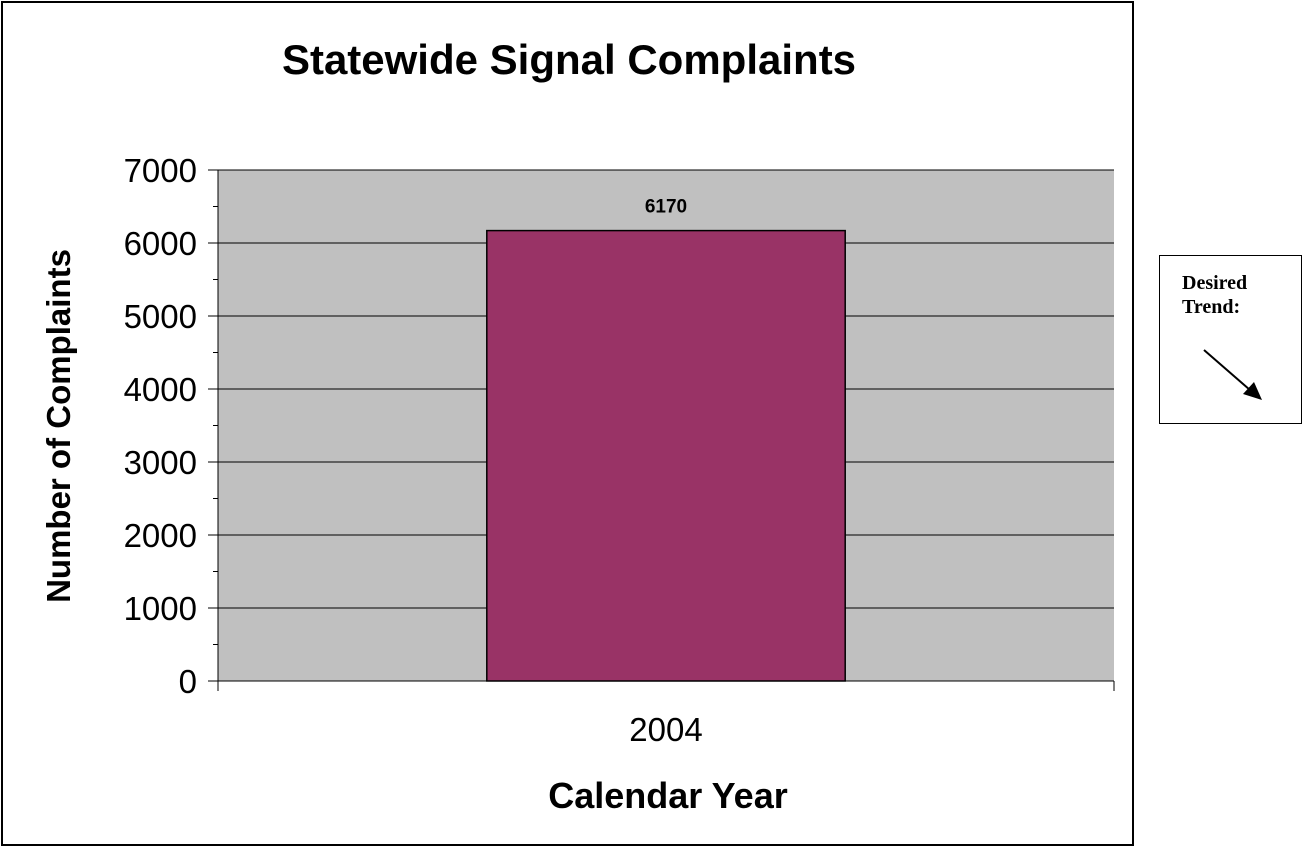  I want to click on y-tick-label: 6000, so click(160, 243).